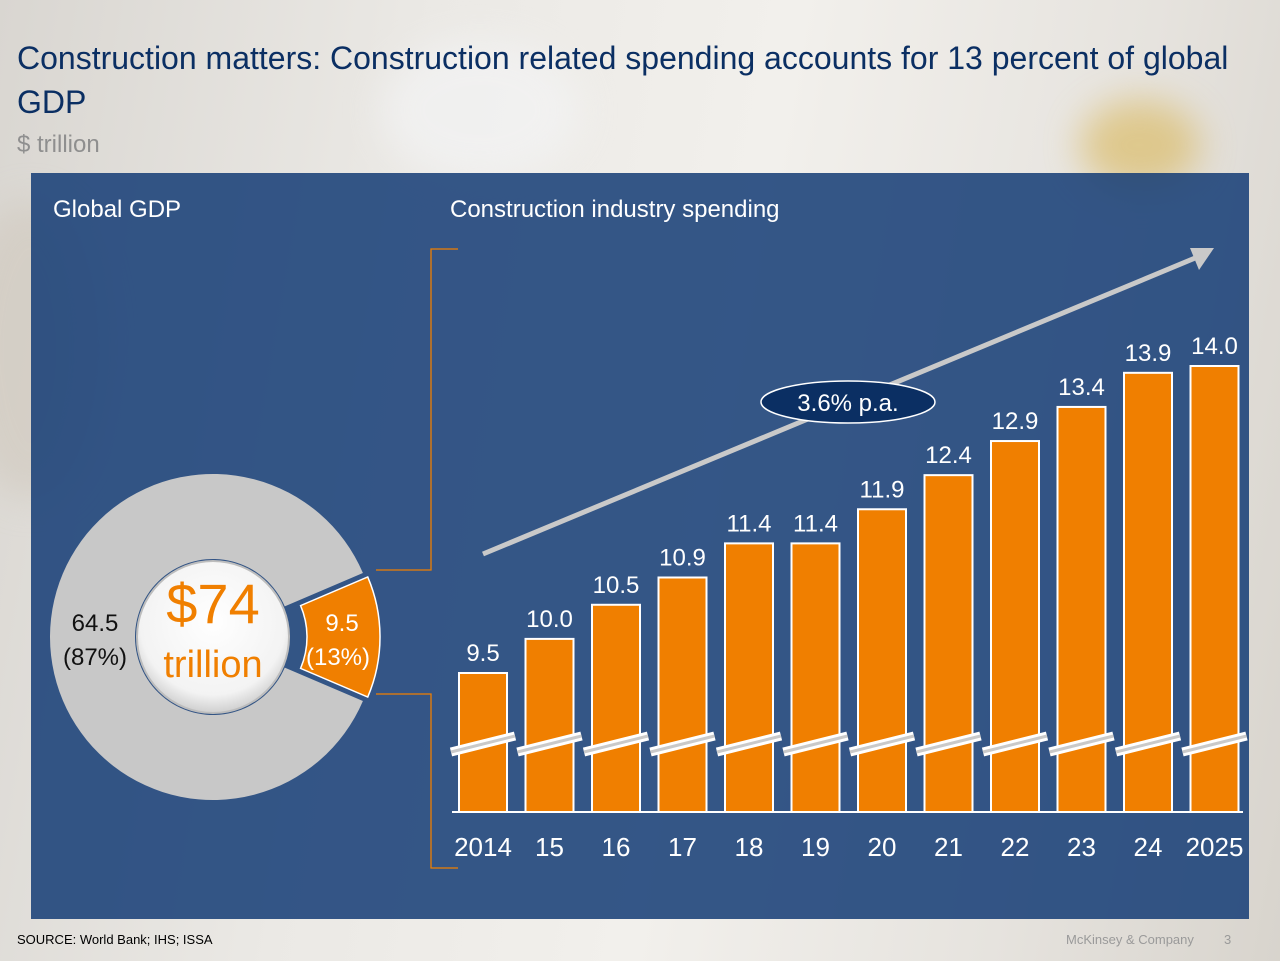 Image resolution: width=1280 pixels, height=961 pixels. What do you see at coordinates (749, 847) in the screenshot?
I see `x-tick-label: 18` at bounding box center [749, 847].